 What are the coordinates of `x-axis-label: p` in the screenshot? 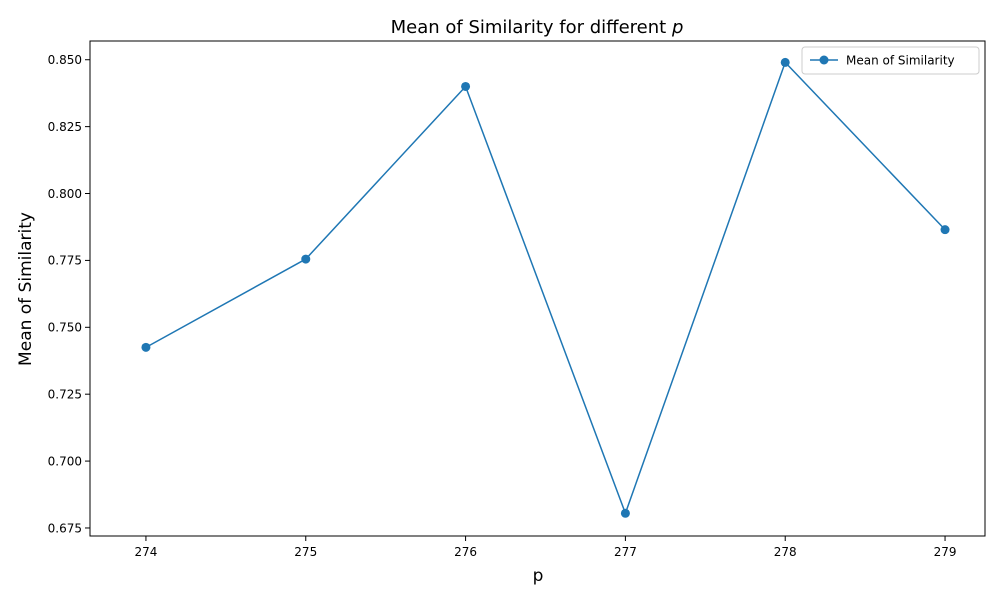 It's located at (538, 576).